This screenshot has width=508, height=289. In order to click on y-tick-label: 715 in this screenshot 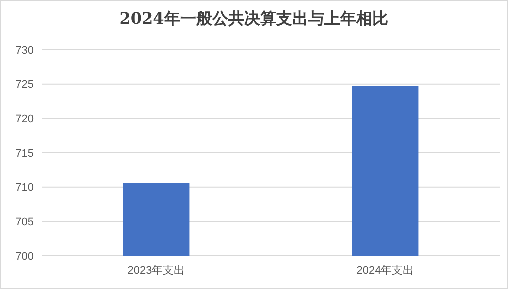, I will do `click(25, 154)`.